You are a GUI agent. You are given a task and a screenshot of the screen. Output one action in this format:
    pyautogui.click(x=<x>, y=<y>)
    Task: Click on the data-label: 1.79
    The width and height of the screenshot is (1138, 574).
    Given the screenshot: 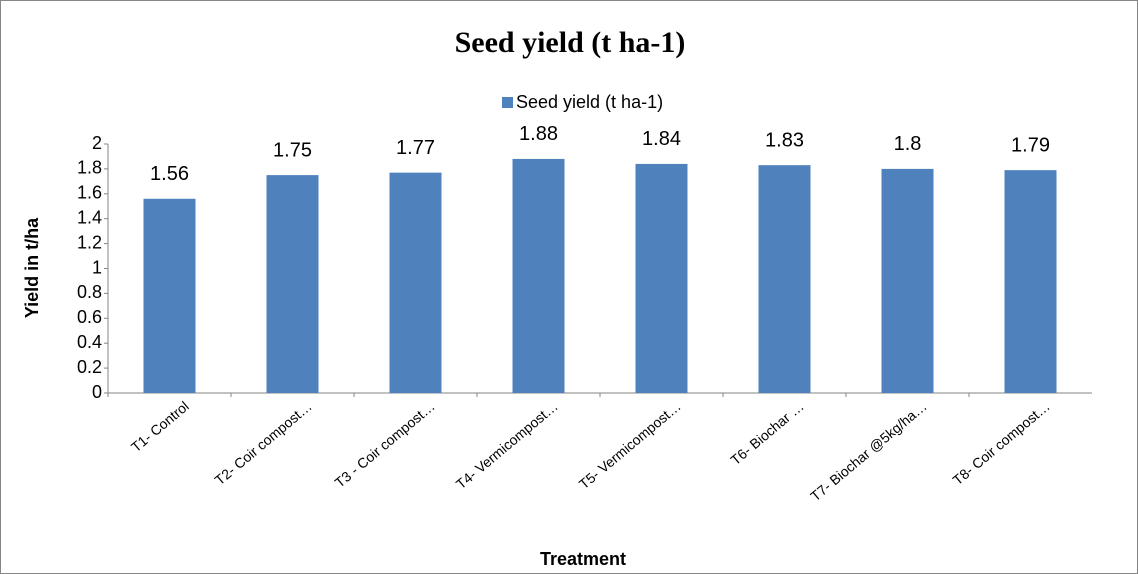 What is the action you would take?
    pyautogui.click(x=1030, y=145)
    